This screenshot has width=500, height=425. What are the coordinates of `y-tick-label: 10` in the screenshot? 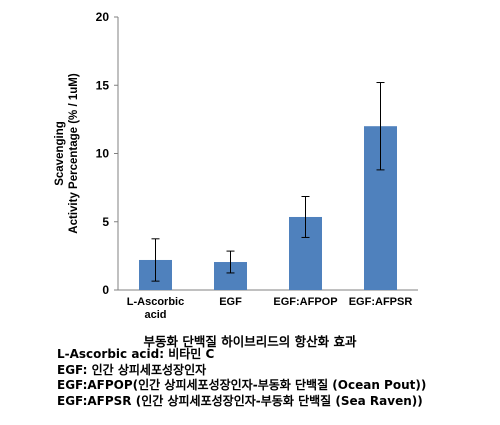 It's located at (103, 154).